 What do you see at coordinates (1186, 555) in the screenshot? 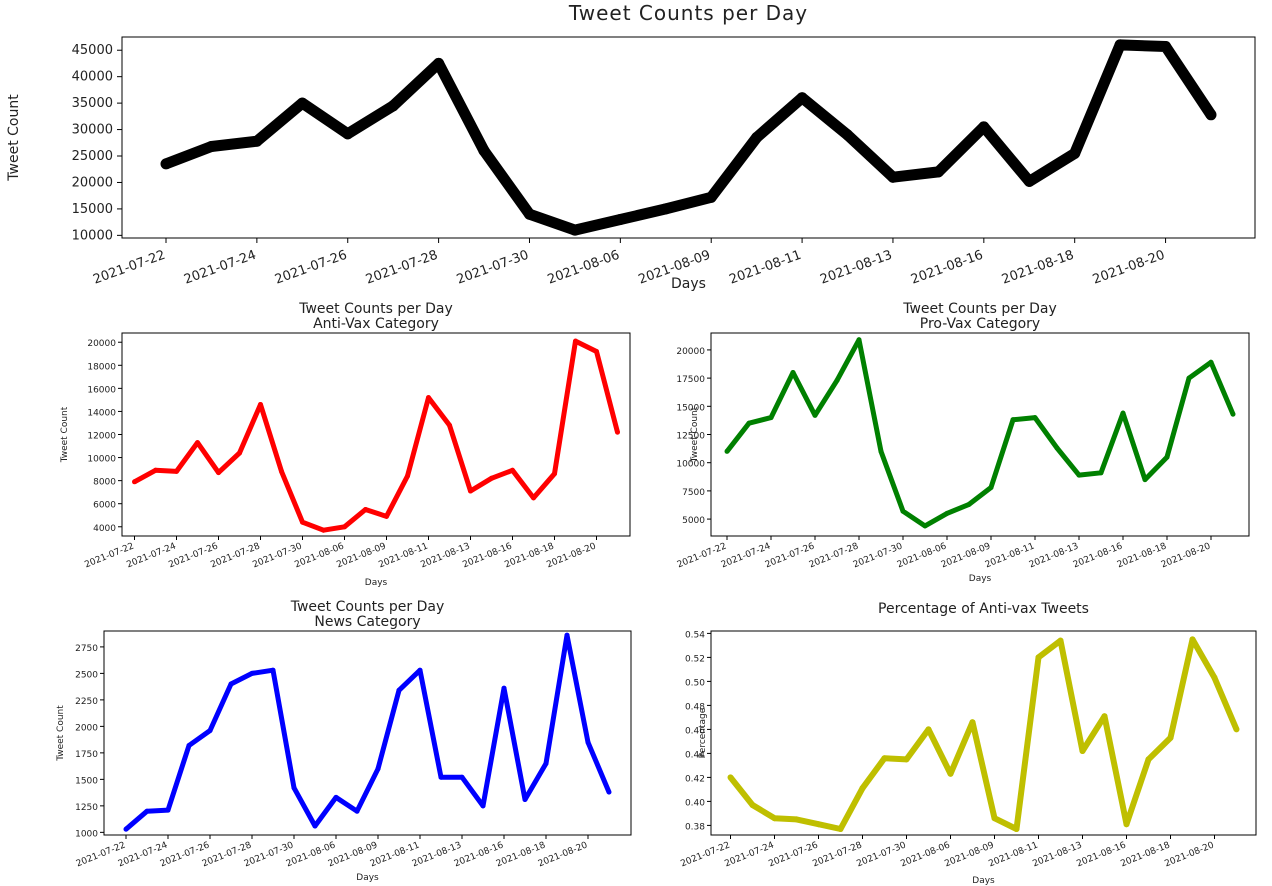
I see `x-tick-label: 2021-08-20` at bounding box center [1186, 555].